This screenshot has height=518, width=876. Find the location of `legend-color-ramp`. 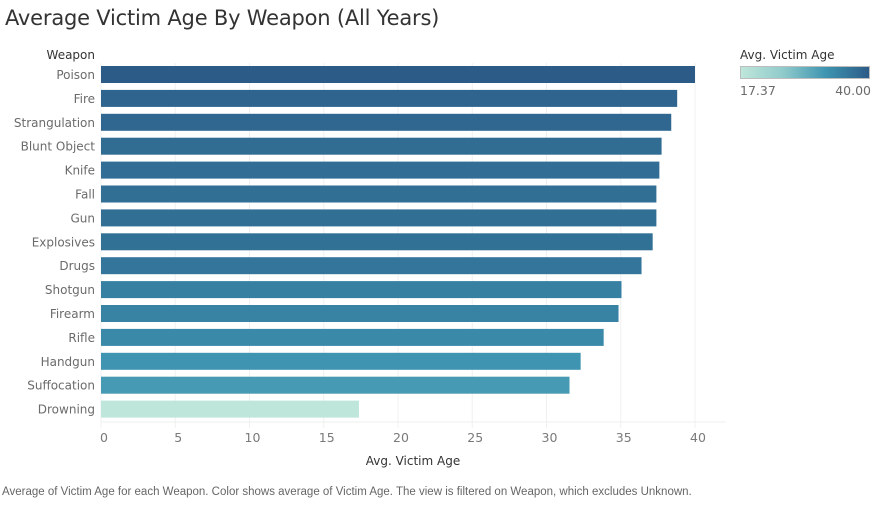

legend-color-ramp is located at coordinates (805, 72).